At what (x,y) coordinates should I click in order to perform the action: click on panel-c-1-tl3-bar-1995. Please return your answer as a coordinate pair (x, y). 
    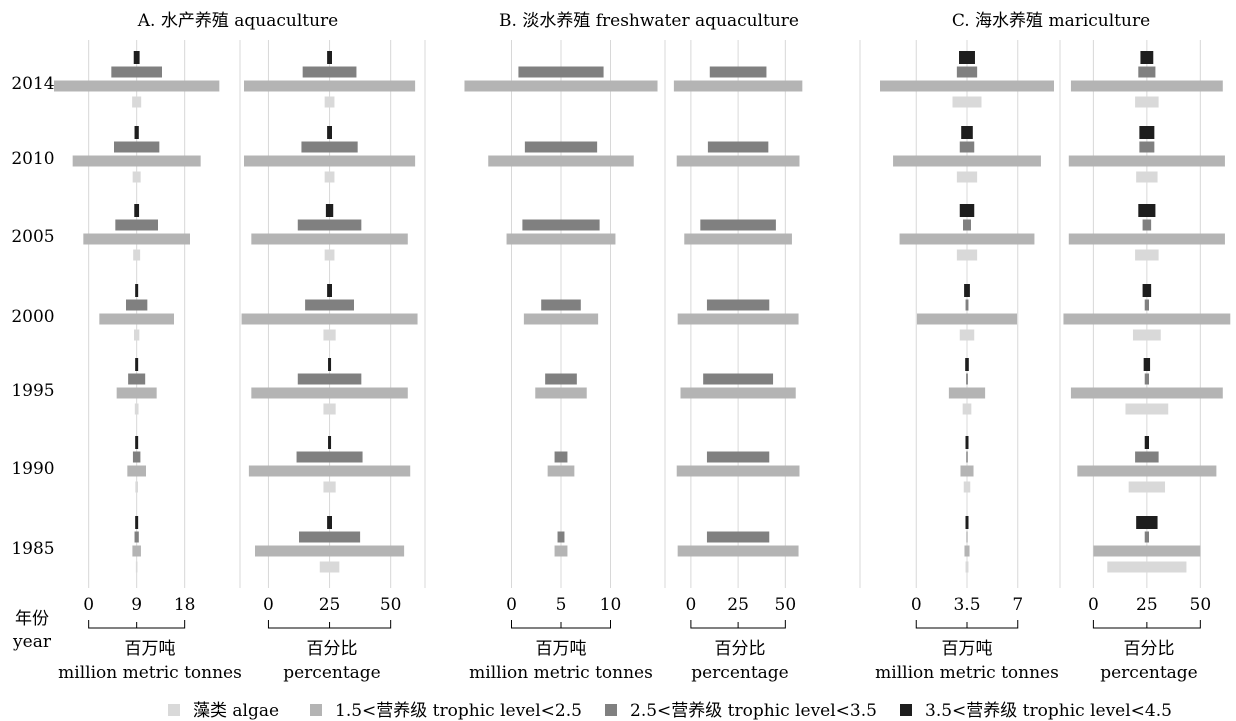
    Looking at the image, I should click on (967, 364).